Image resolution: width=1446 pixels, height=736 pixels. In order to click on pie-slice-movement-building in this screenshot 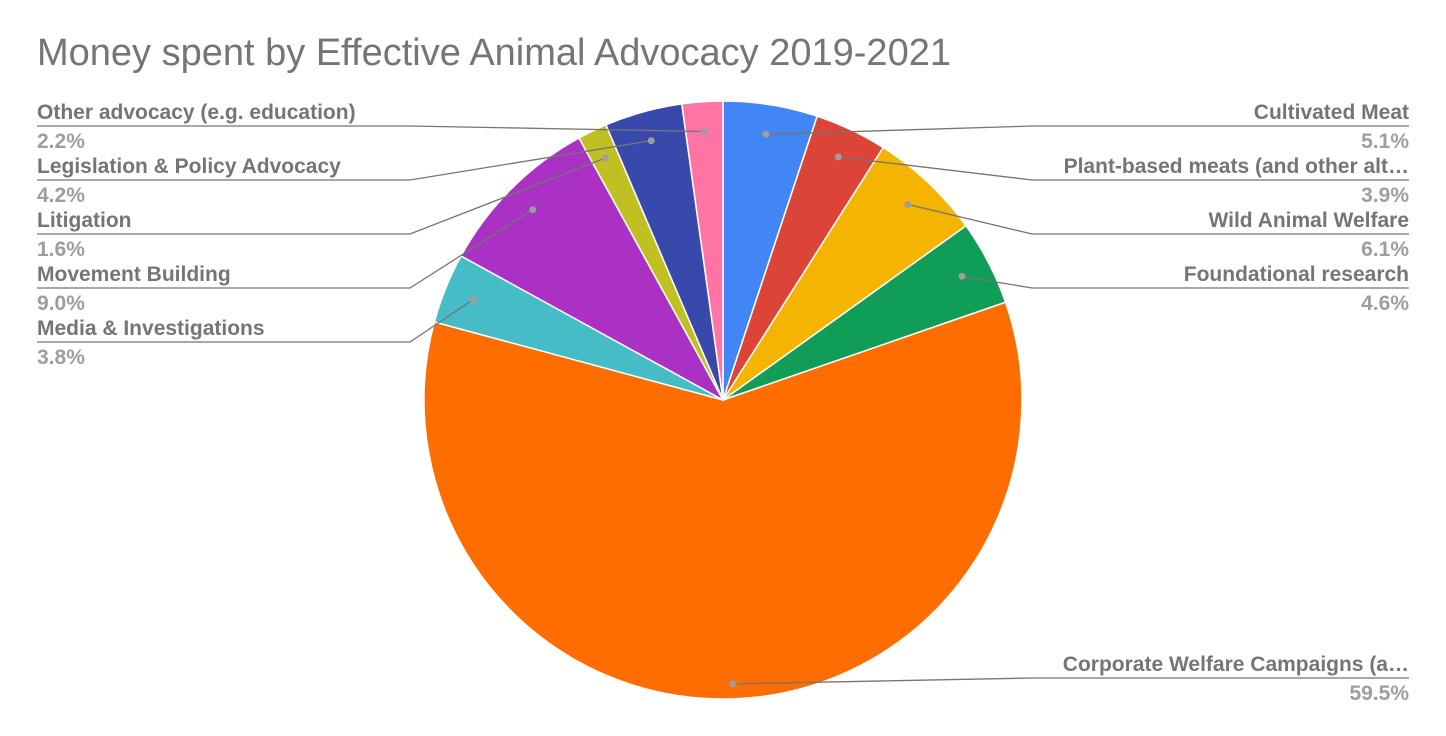, I will do `click(592, 269)`.